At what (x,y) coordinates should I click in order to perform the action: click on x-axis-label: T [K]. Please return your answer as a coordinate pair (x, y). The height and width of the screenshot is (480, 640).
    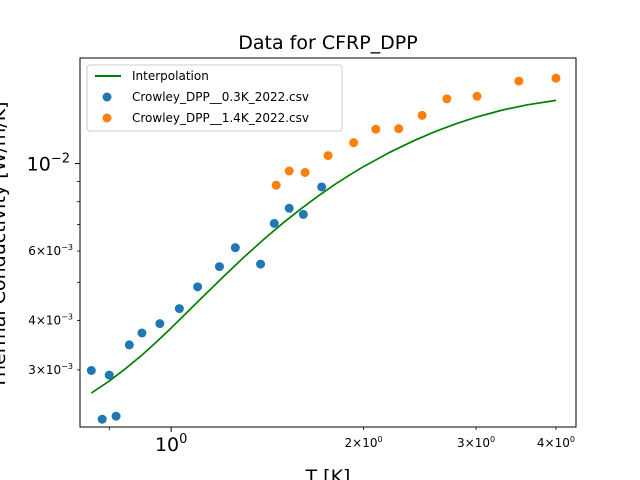
    Looking at the image, I should click on (328, 473).